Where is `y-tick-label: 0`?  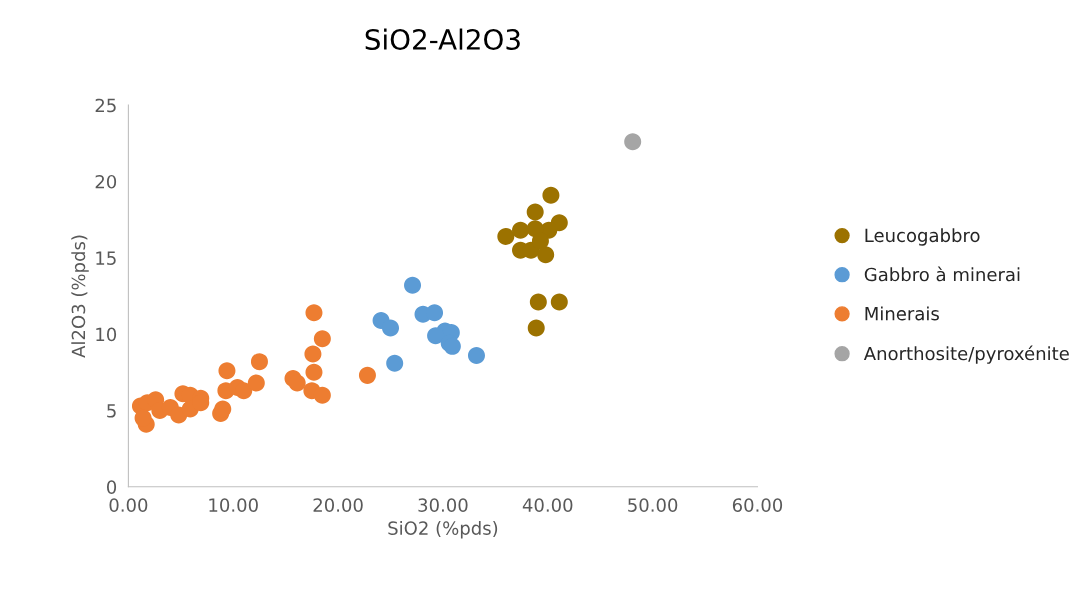 y-tick-label: 0 is located at coordinates (111, 487).